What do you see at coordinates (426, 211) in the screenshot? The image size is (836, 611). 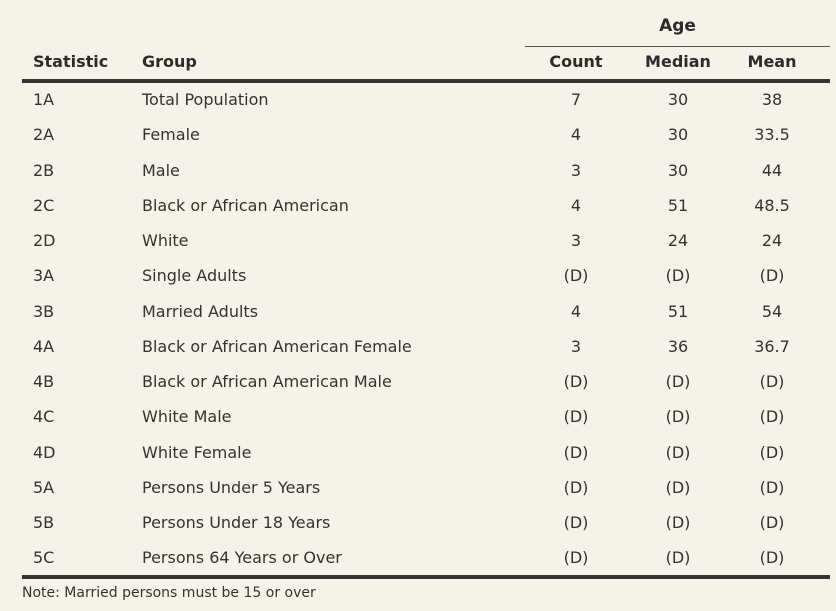 I see `table-row: 2C Black or African American 4 51 48.5` at bounding box center [426, 211].